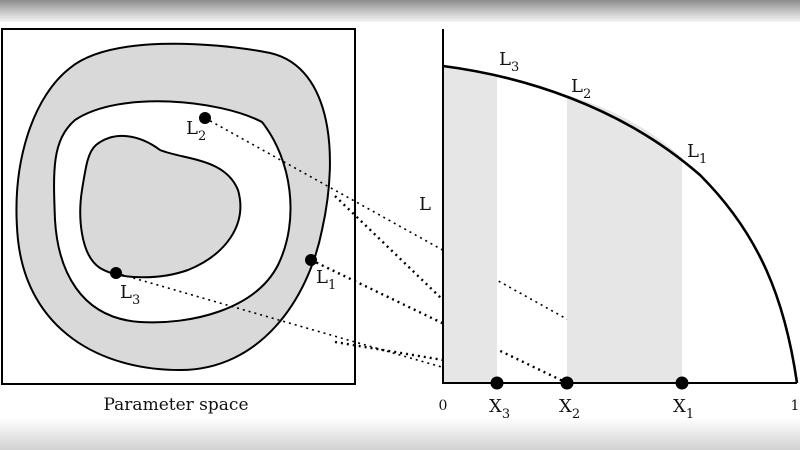 The image size is (800, 450). I want to click on point-x2, so click(567, 383).